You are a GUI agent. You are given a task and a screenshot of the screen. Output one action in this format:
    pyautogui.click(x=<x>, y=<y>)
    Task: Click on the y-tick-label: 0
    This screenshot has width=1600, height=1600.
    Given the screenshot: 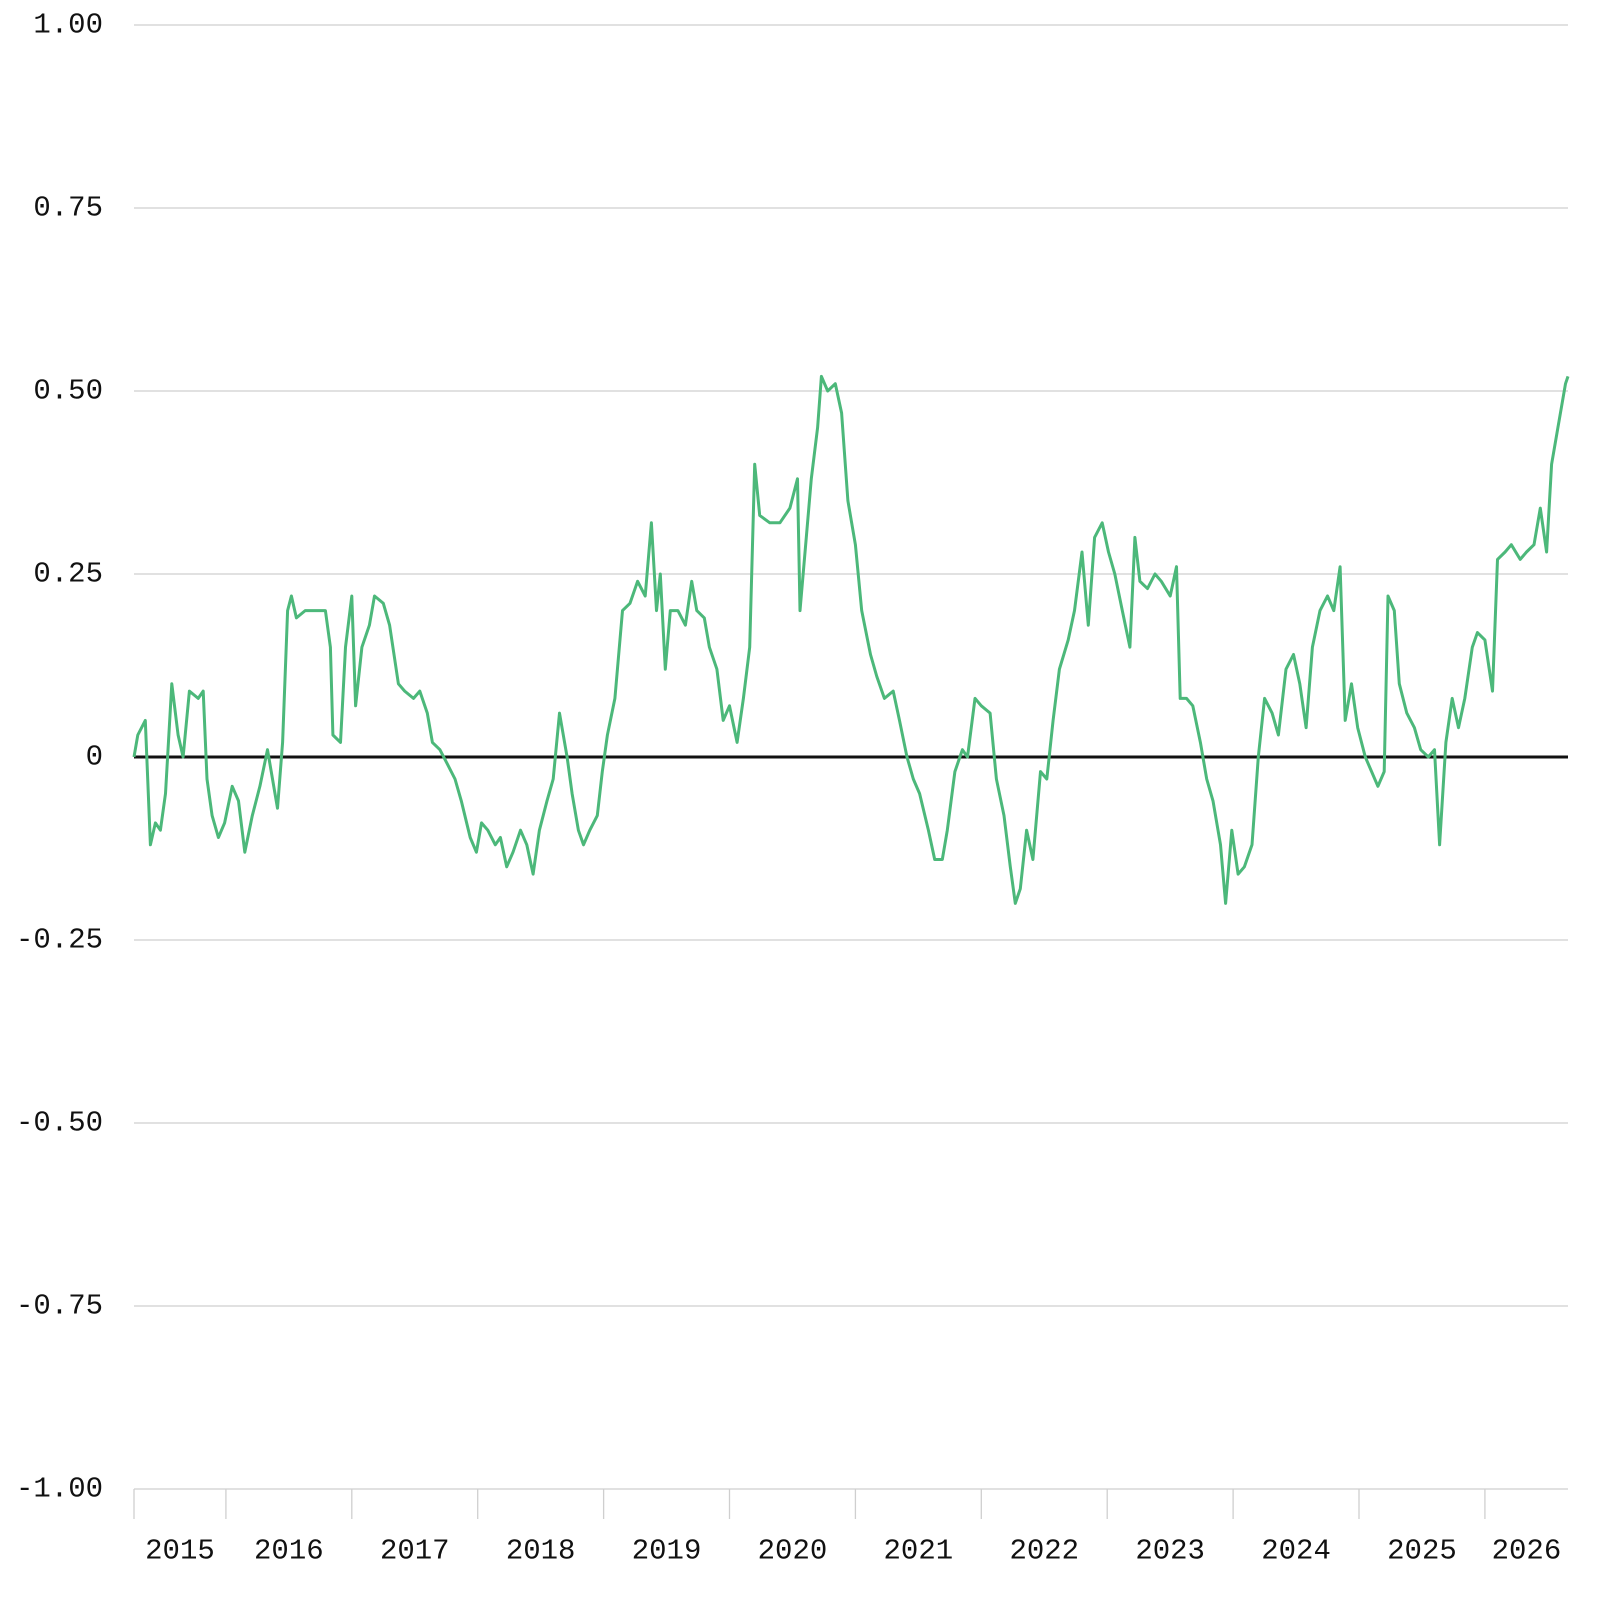 What is the action you would take?
    pyautogui.click(x=94, y=757)
    